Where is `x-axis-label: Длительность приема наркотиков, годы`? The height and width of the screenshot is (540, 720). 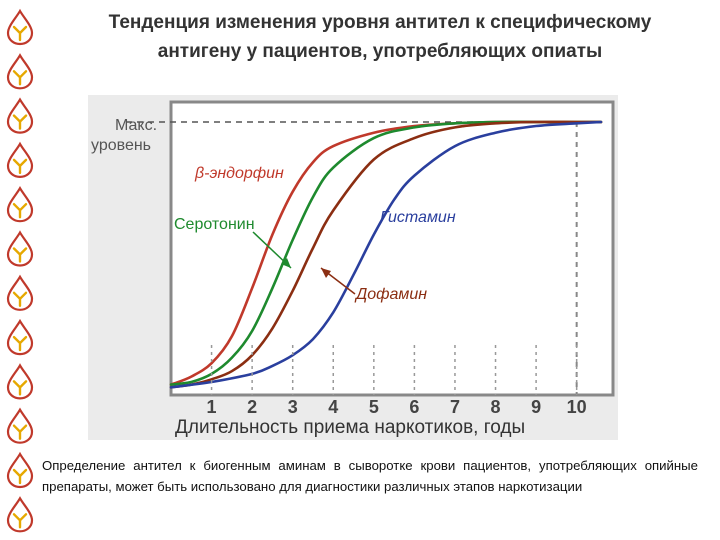
x-axis-label: Длительность приема наркотиков, годы is located at coordinates (350, 427).